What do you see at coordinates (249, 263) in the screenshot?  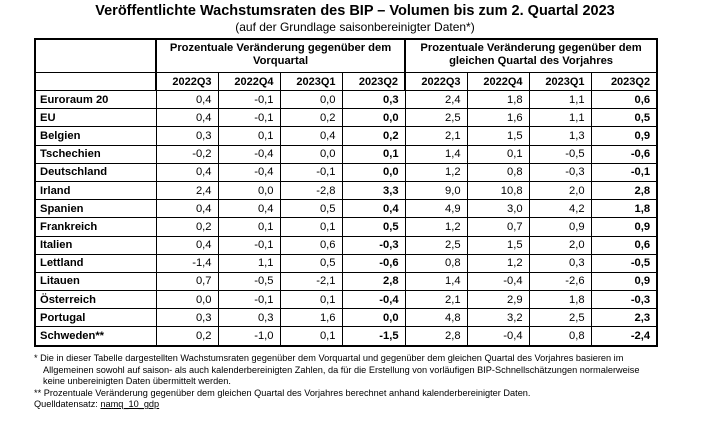 I see `value-cell: 1,1` at bounding box center [249, 263].